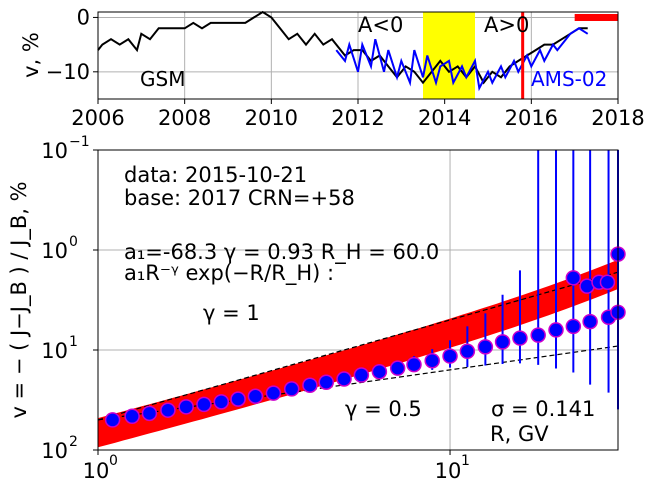  I want to click on annotation-positive: A>0, so click(506, 25).